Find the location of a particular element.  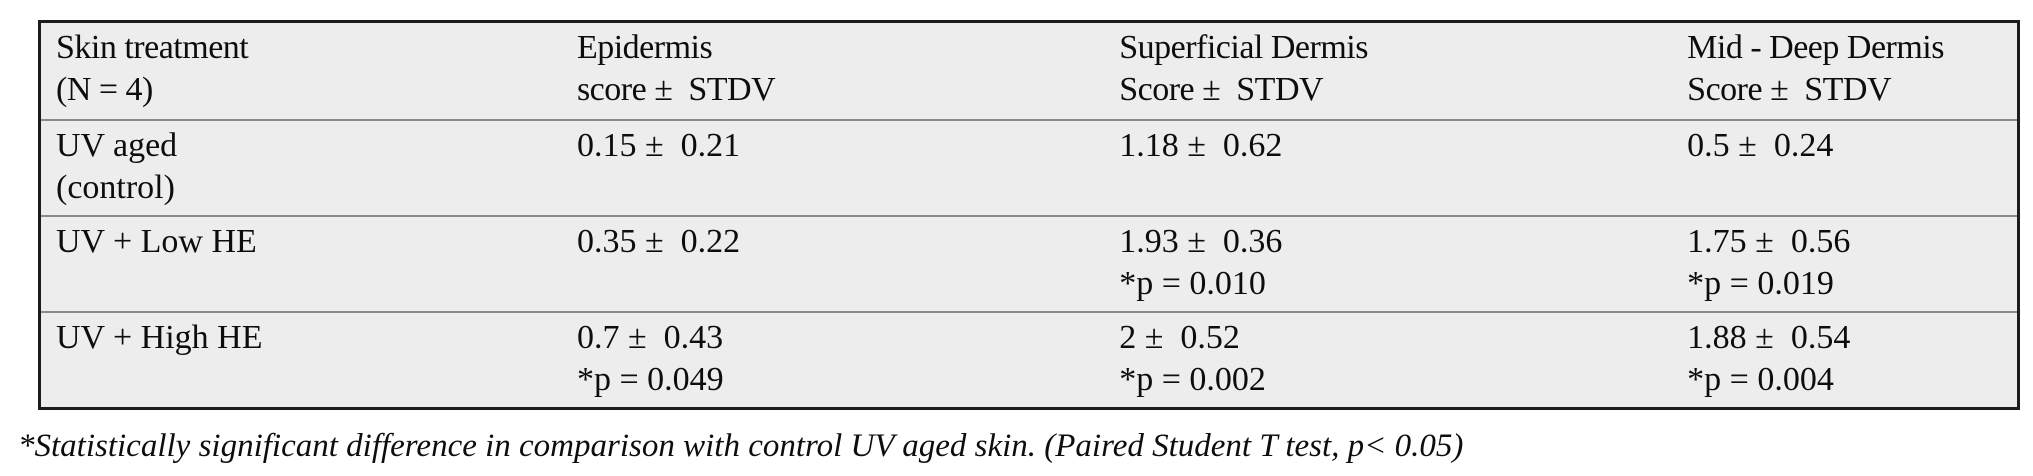

cell-epidermis-score: 0.7 ± 0.43 *p = 0.049 is located at coordinates (650, 358).